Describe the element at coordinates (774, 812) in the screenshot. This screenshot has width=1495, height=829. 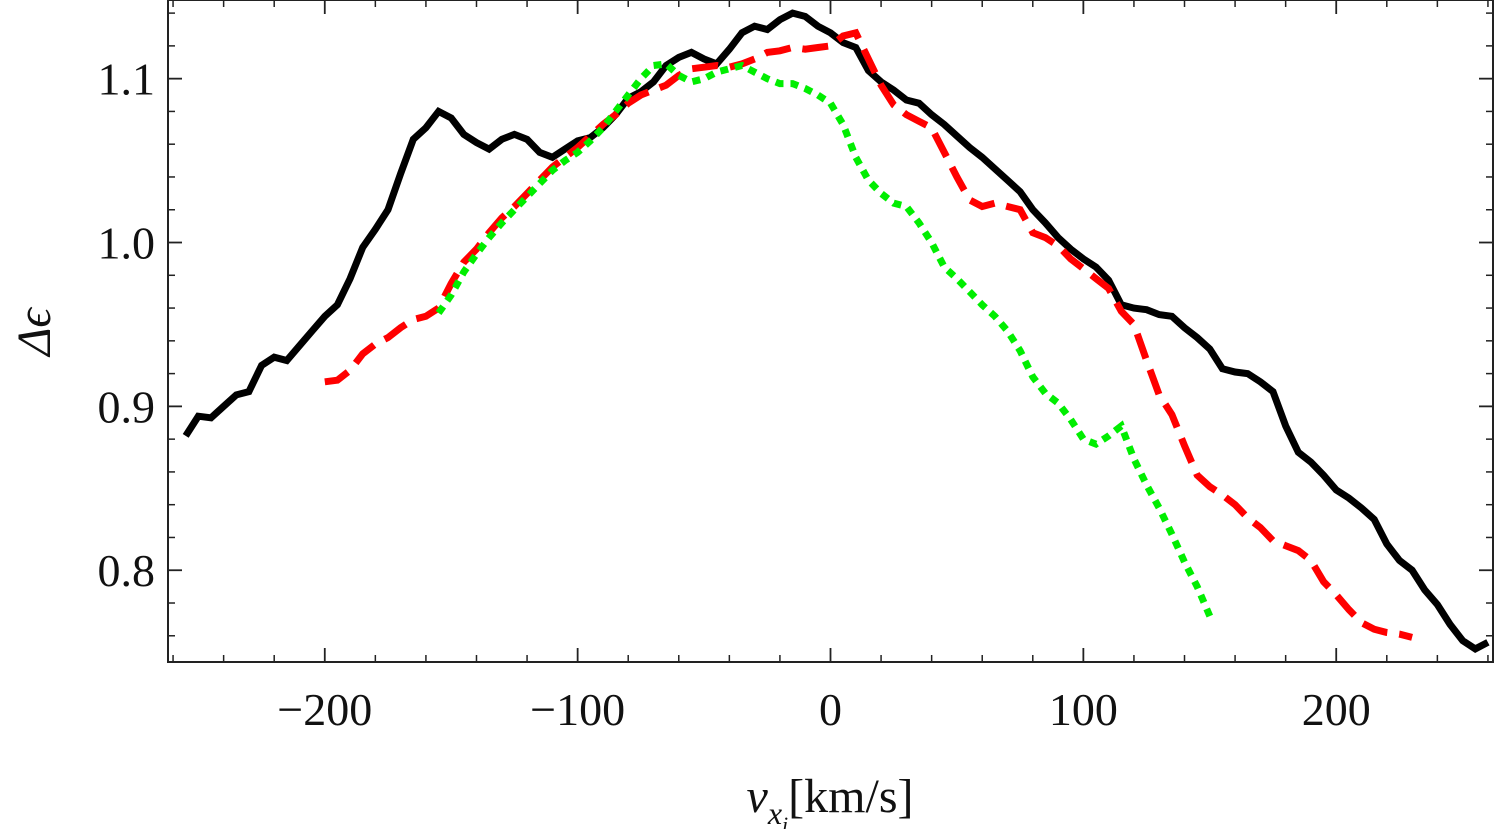
I see `x-axis-subscript: x` at that location.